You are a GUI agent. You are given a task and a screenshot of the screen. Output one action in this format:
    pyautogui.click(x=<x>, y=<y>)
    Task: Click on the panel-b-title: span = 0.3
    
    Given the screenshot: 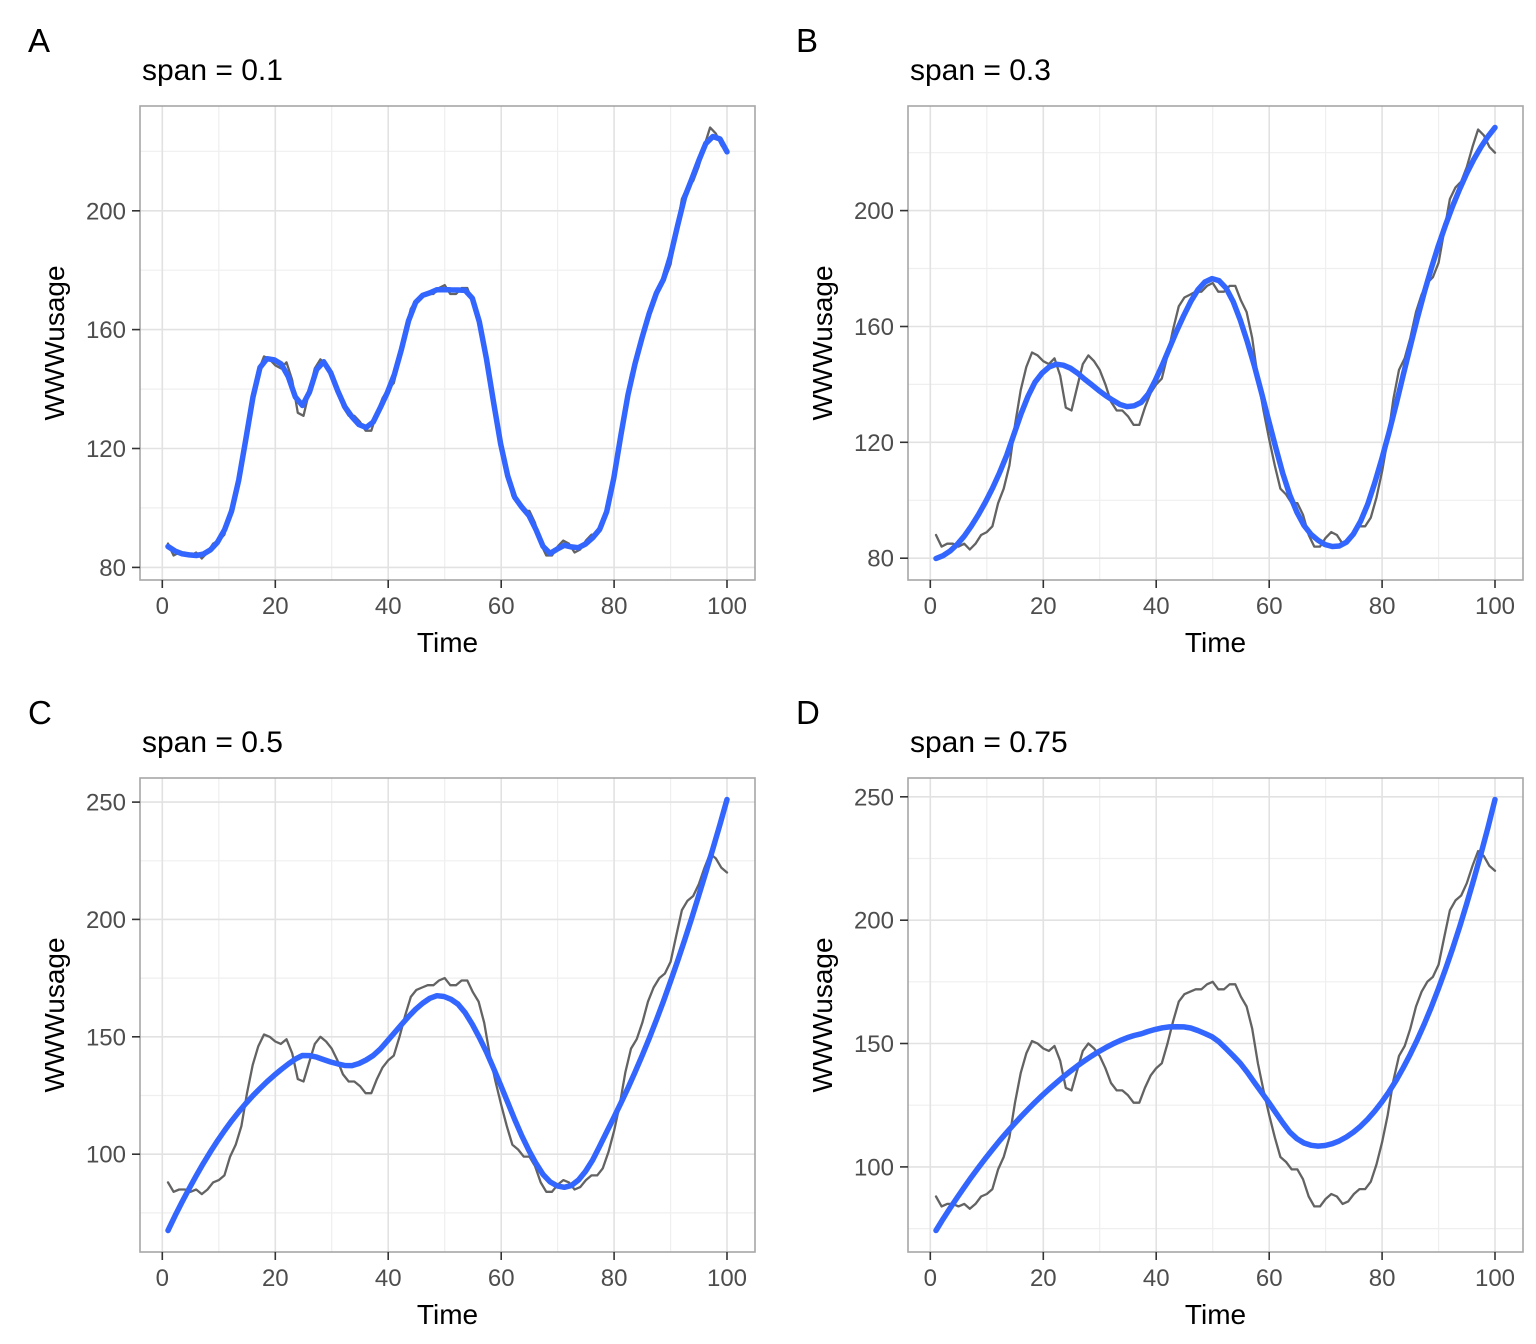 What is the action you would take?
    pyautogui.click(x=980, y=70)
    